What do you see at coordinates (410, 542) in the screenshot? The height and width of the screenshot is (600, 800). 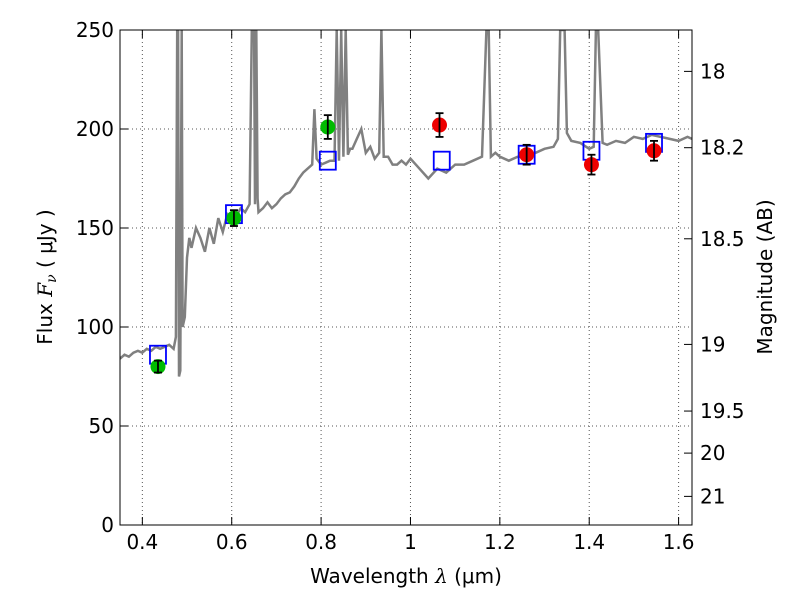 I see `x-tick-label: 1` at bounding box center [410, 542].